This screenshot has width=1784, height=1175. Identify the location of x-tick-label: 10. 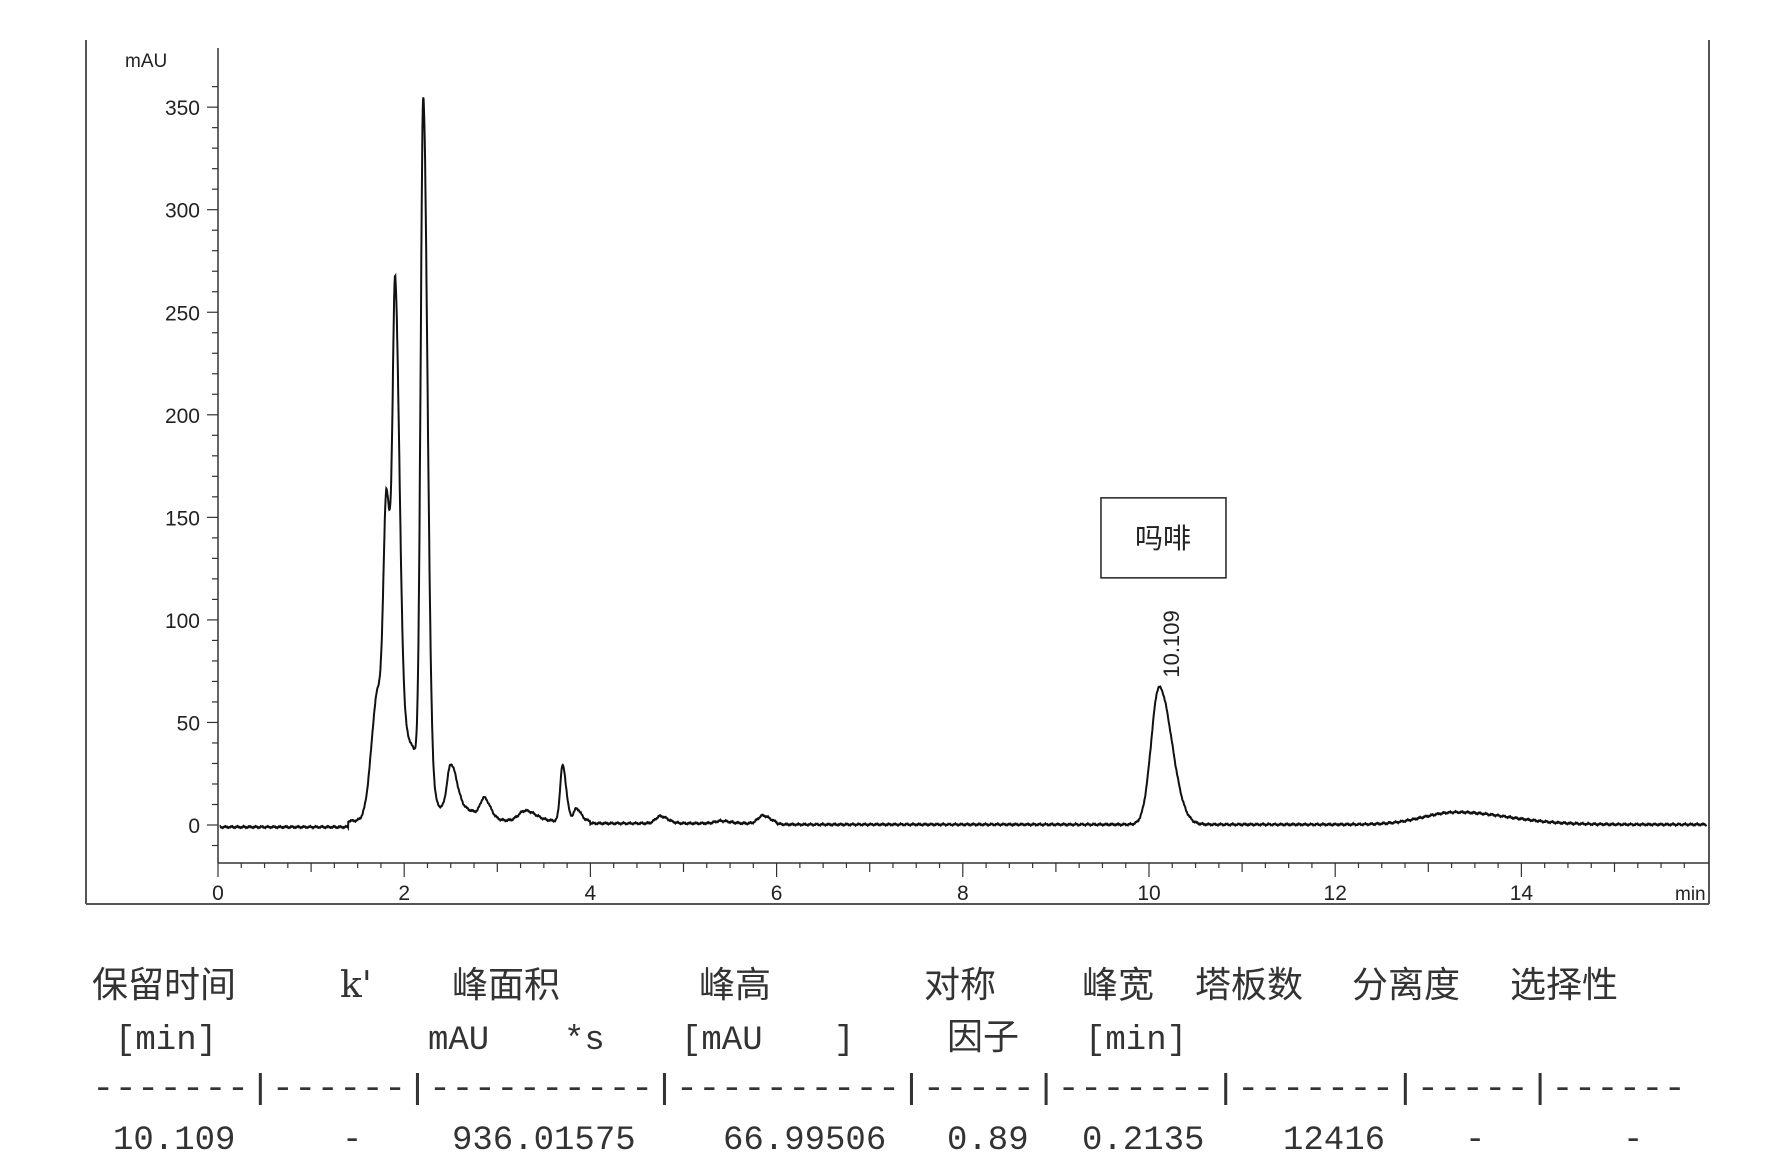
(1148, 893).